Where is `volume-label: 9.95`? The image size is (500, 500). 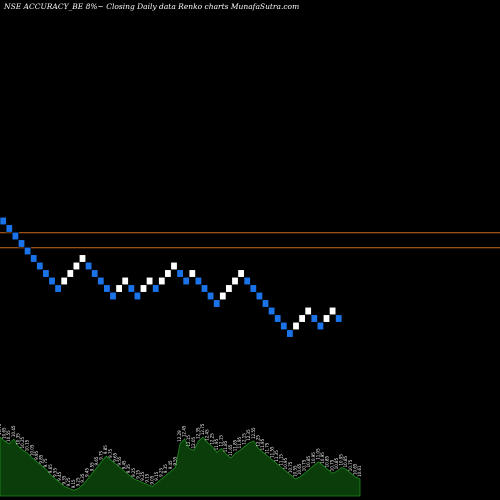 volume-label: 9.95 is located at coordinates (36, 454).